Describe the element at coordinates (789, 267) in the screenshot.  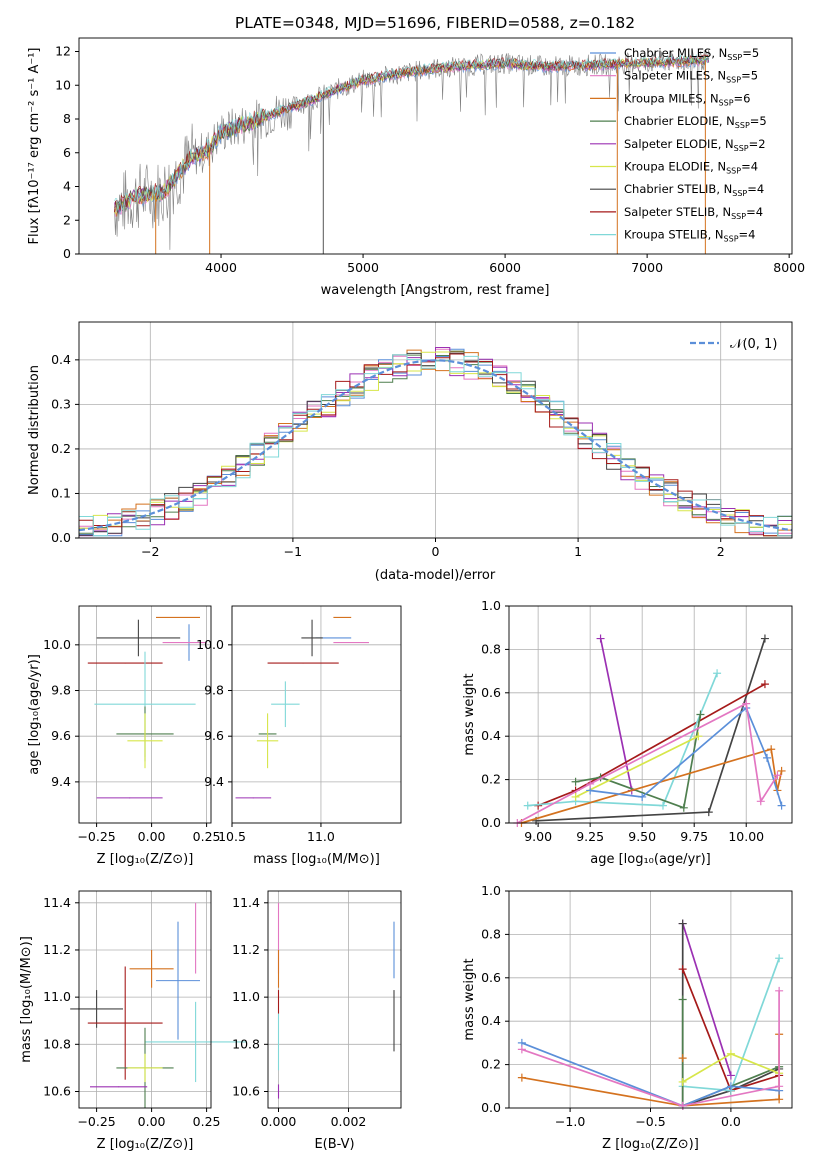
I see `x-tick-label: 8000` at that location.